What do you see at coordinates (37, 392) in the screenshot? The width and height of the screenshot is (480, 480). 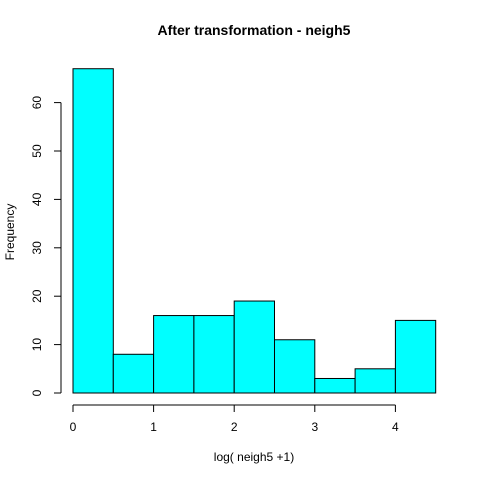 I see `y-tick-label: 0` at bounding box center [37, 392].